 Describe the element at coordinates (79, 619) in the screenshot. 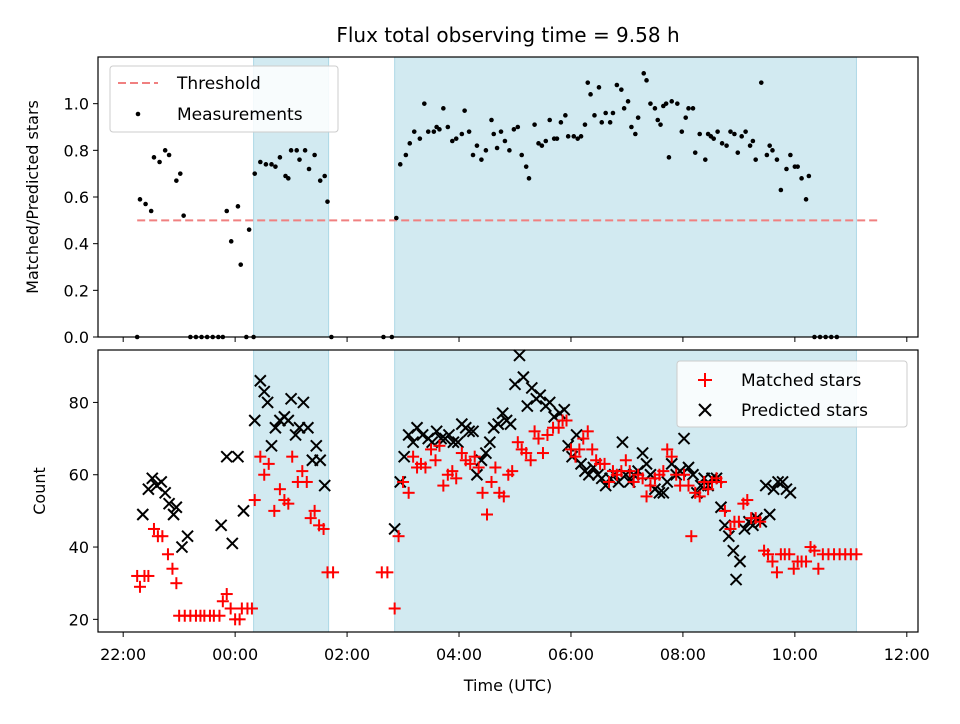

I see `bottom-y-tick-label: 20` at that location.